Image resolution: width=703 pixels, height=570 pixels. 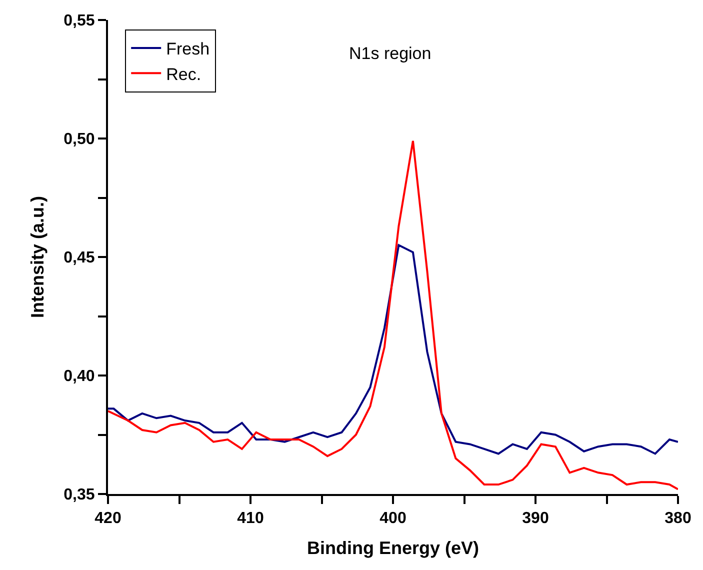 What do you see at coordinates (79, 495) in the screenshot?
I see `y-tick-label: 0,35` at bounding box center [79, 495].